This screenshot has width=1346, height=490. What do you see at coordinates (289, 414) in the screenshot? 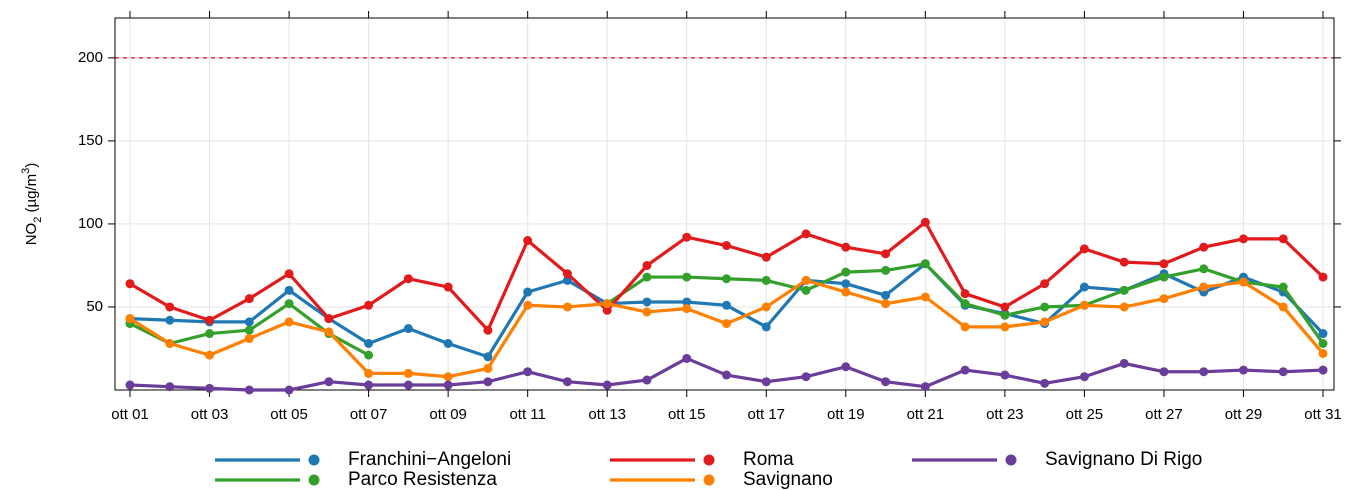
I see `x-tick-label: ott 05` at bounding box center [289, 414].